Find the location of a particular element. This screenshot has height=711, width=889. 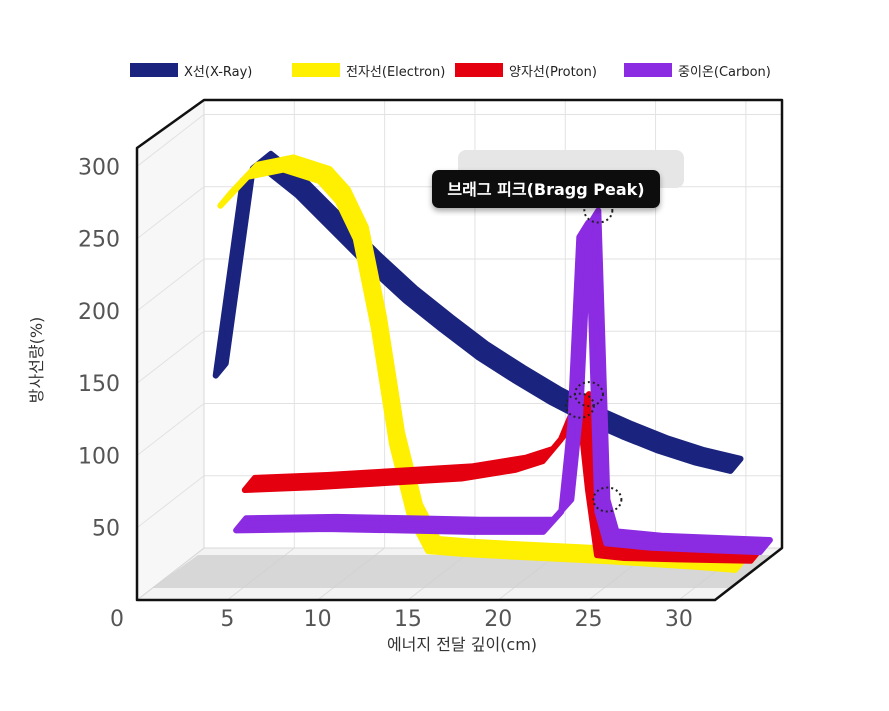

x-tick-label: 15 is located at coordinates (408, 619).